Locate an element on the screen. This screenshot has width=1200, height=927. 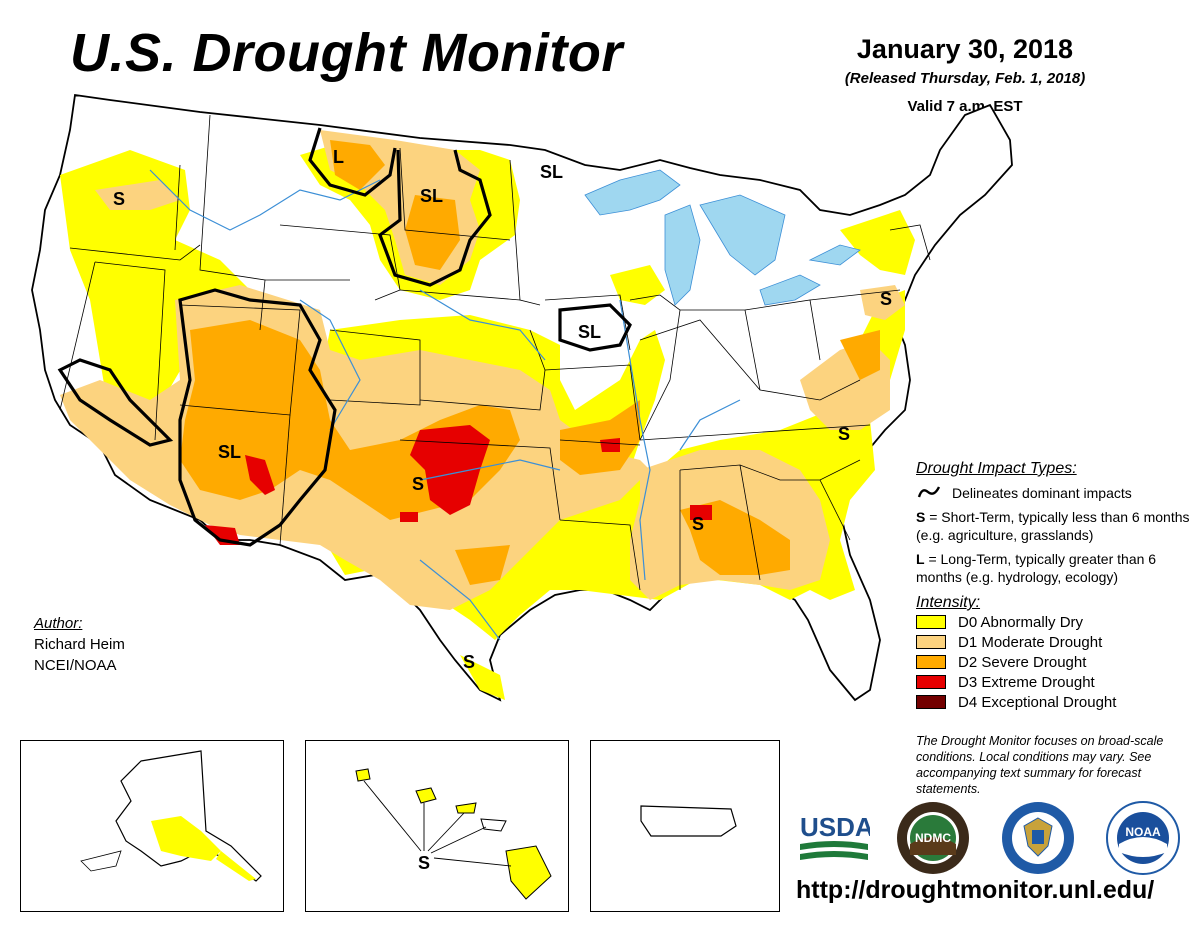
delineation-row: Delineates dominant impacts is located at coordinates (1056, 493).